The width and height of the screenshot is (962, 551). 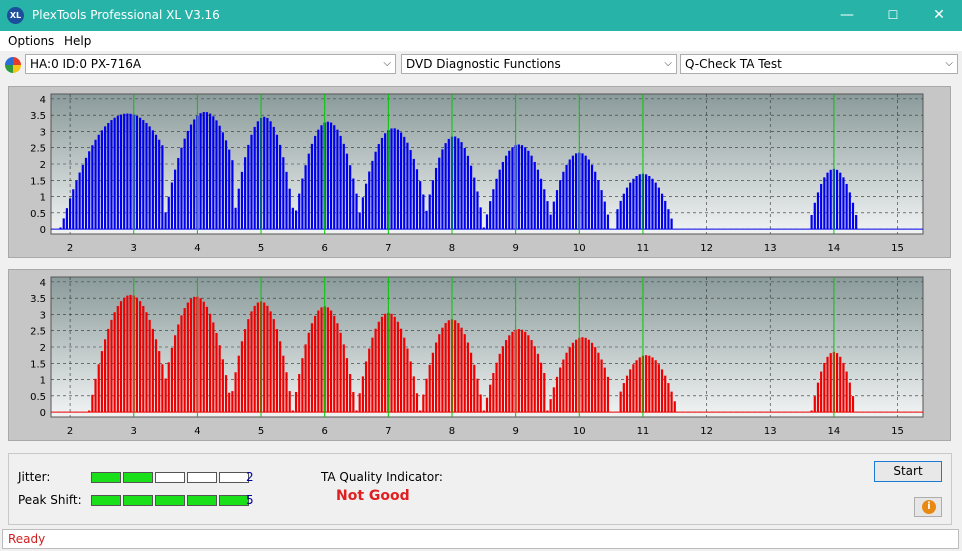 What do you see at coordinates (210, 64) in the screenshot?
I see `drive-select: HA:0 ID:0 PX-716A ⌵` at bounding box center [210, 64].